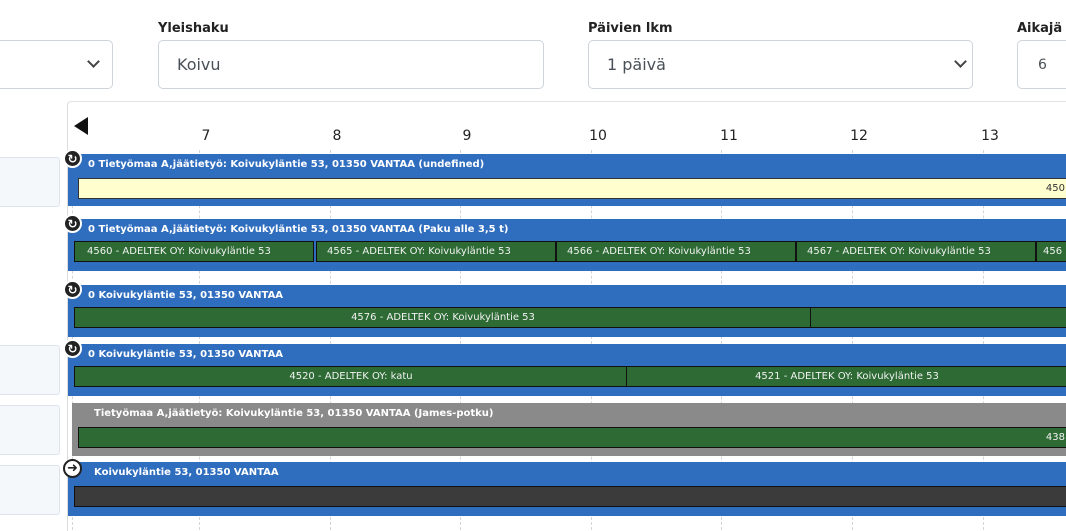 The image size is (1066, 531). What do you see at coordinates (729, 136) in the screenshot?
I see `hour-tick: 11` at bounding box center [729, 136].